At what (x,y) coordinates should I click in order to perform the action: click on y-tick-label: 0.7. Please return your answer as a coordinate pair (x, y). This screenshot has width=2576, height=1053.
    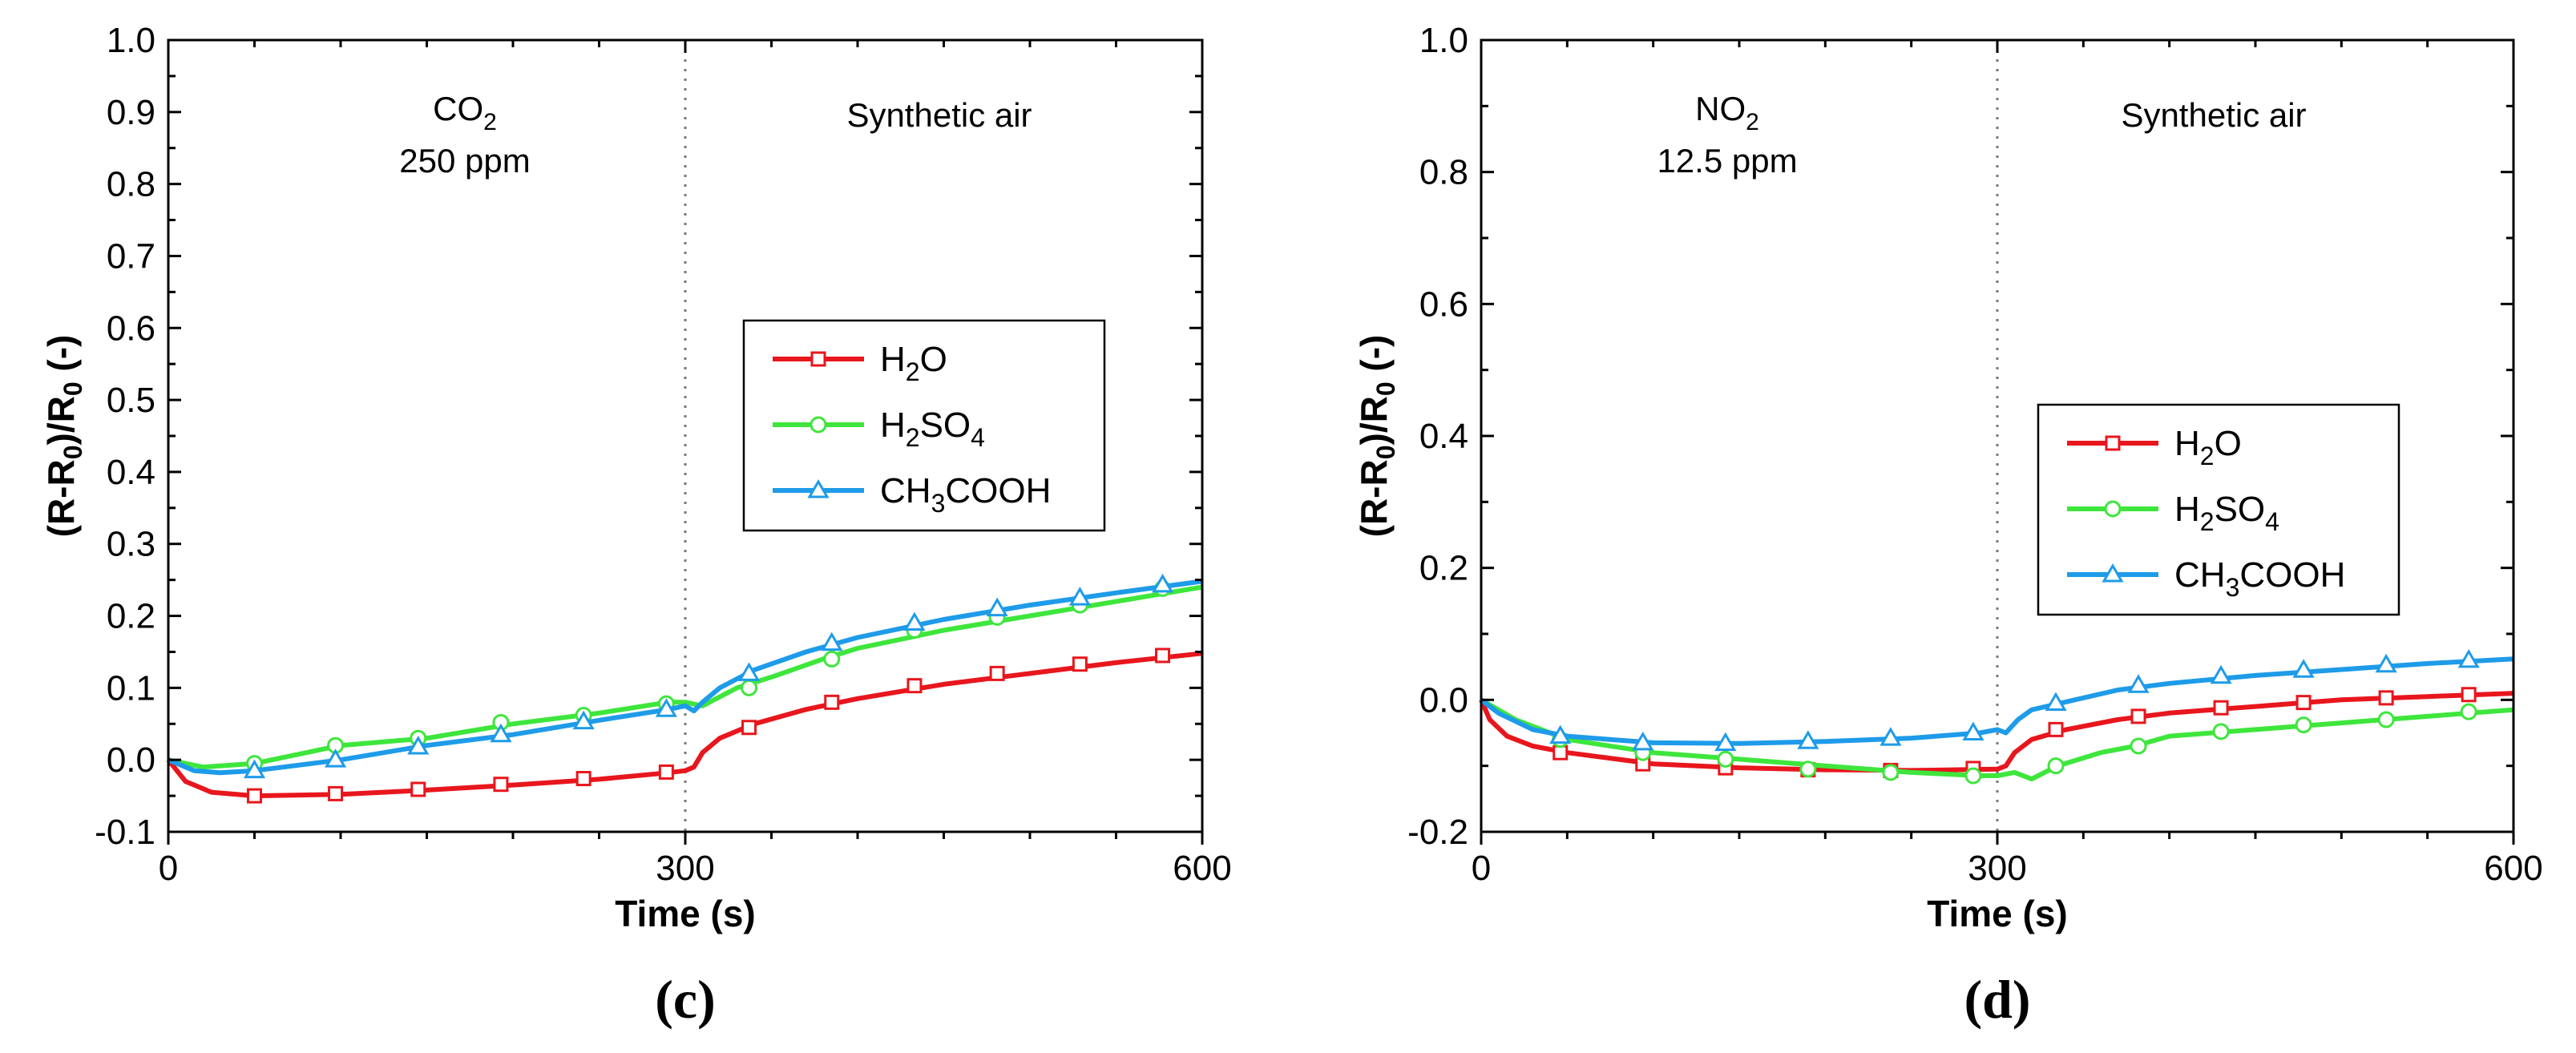
    Looking at the image, I should click on (131, 256).